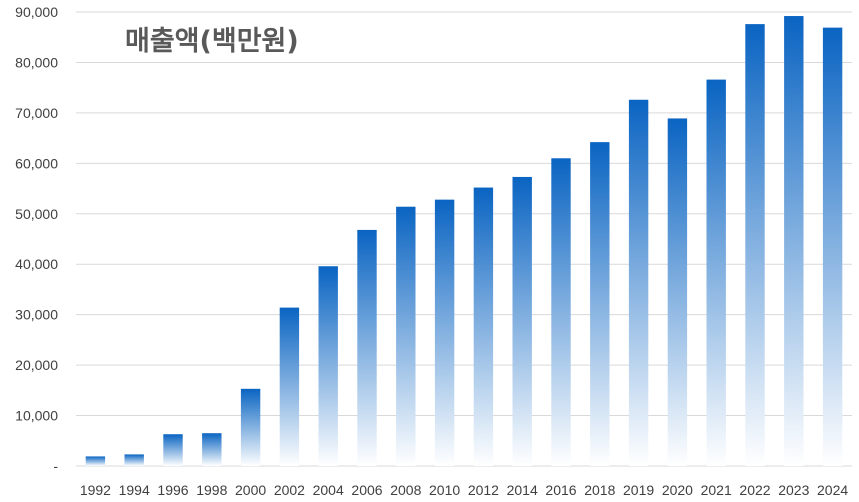  I want to click on x-tick-label: 2016, so click(560, 490).